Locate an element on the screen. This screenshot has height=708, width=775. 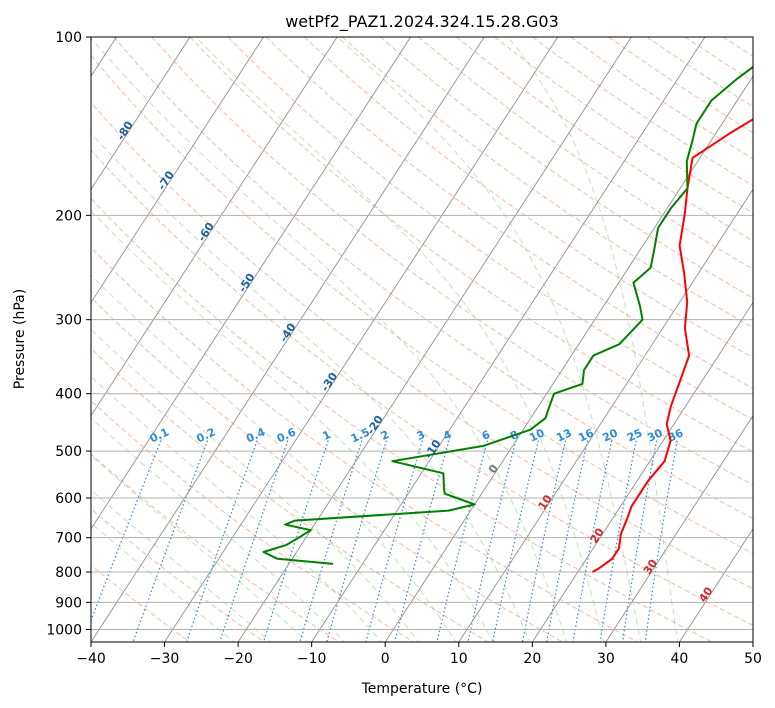
x-axis-title: Temperature (°C) is located at coordinates (422, 689).